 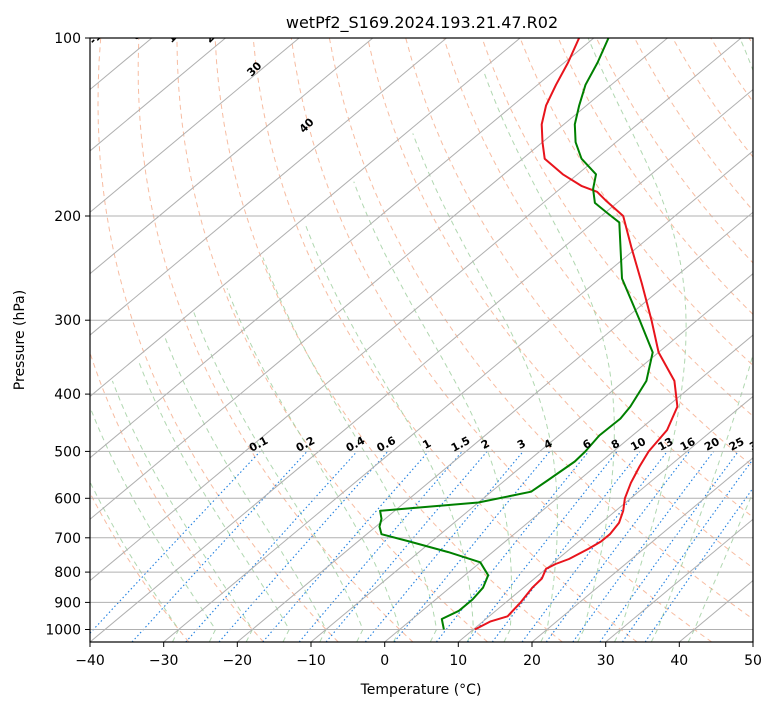 I want to click on dry-adiabat-label: 0, so click(x=136, y=35).